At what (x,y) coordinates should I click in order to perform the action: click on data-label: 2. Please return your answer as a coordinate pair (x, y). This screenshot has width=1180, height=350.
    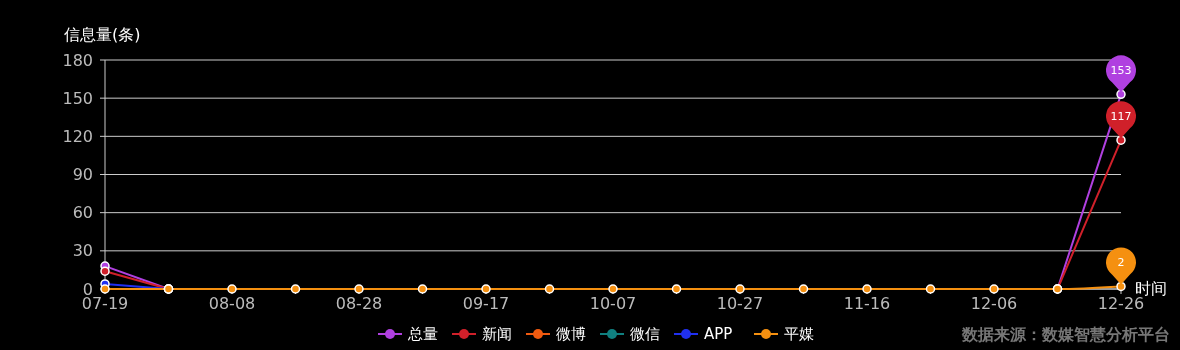
    Looking at the image, I should click on (1121, 263).